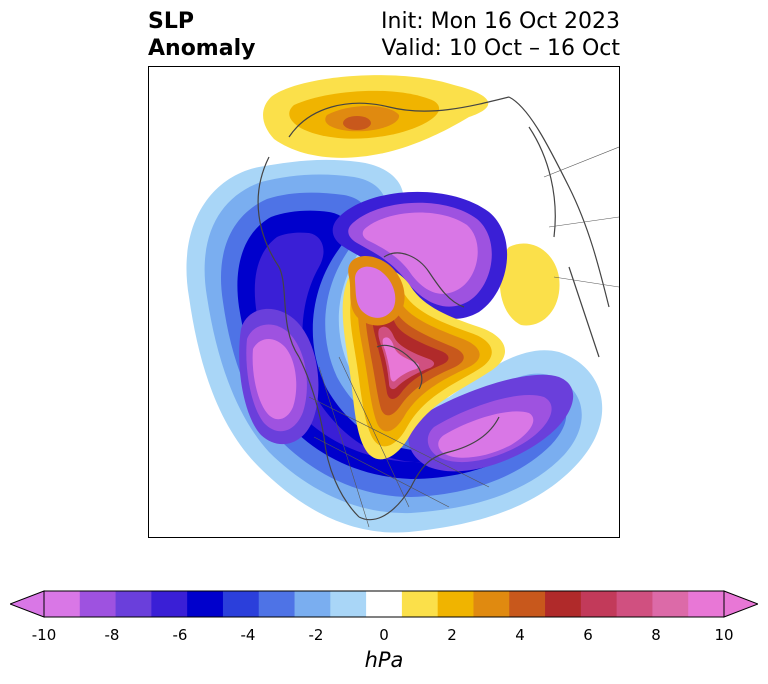 This screenshot has width=768, height=684. Describe the element at coordinates (384, 660) in the screenshot. I see `colorbar-label: hPa` at that location.